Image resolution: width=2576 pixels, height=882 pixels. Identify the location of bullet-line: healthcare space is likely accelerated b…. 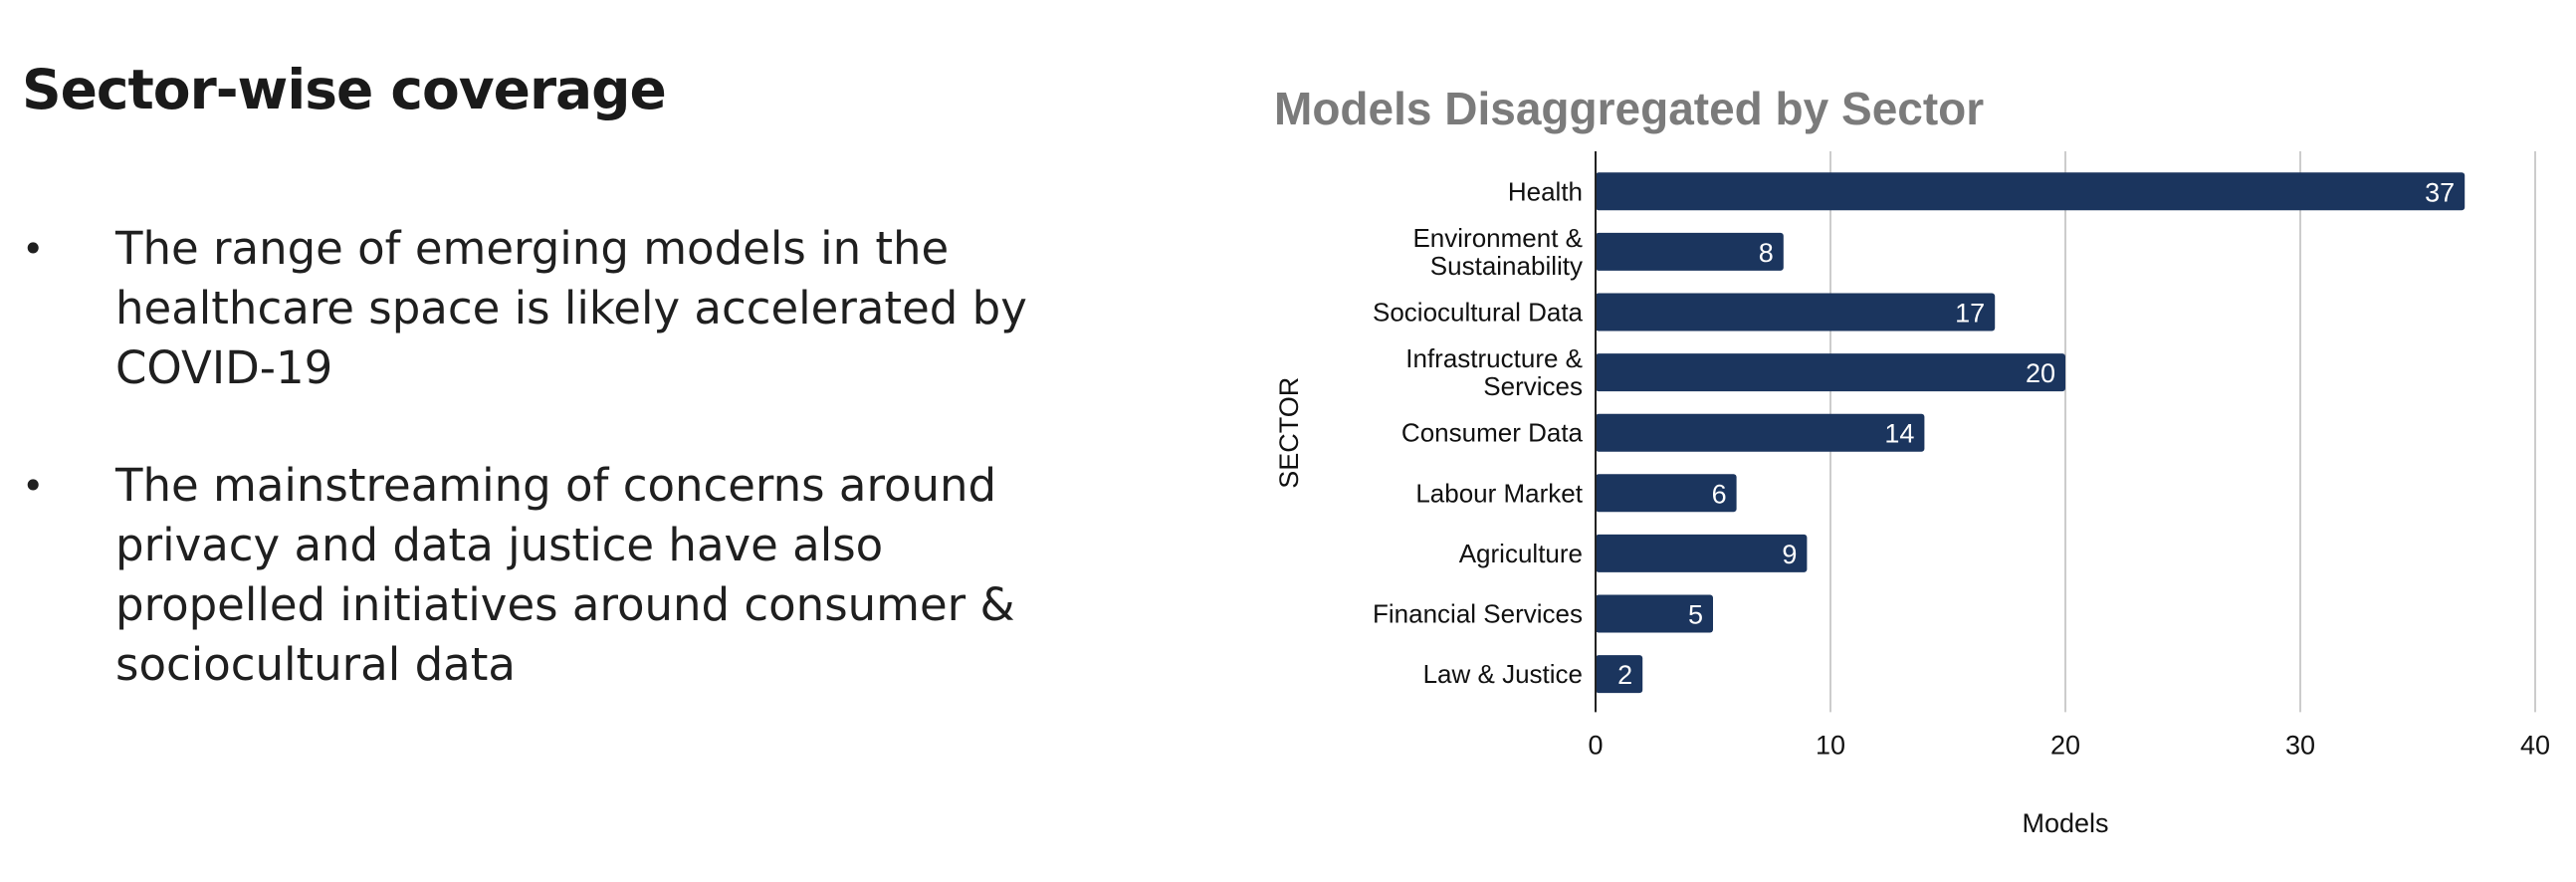
(571, 308).